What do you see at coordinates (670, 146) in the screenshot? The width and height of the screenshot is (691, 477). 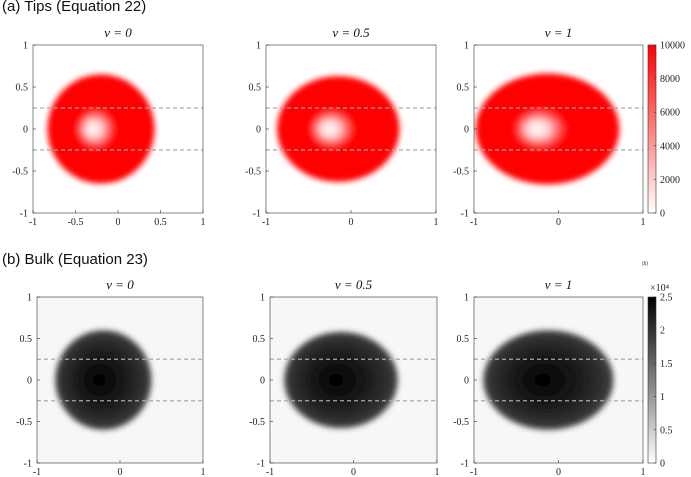 I see `colorbar-tick-label: 4000` at bounding box center [670, 146].